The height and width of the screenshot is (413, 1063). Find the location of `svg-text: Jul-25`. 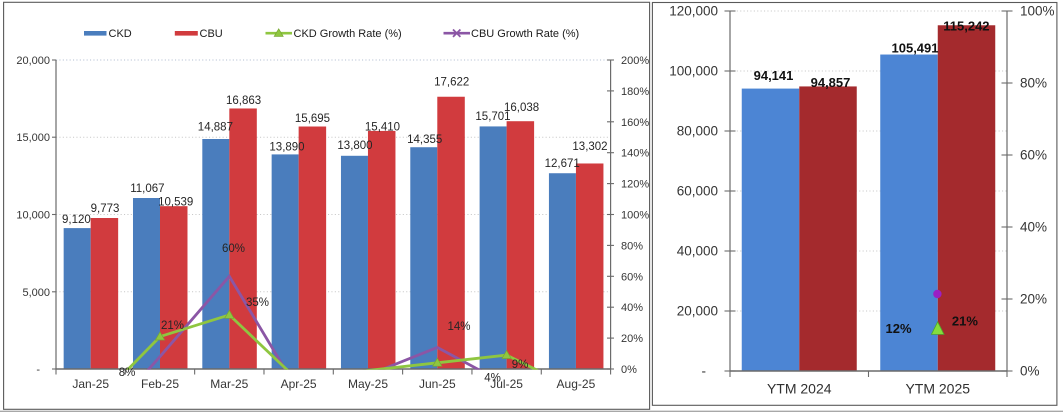

svg-text: Jul-25 is located at coordinates (506, 384).